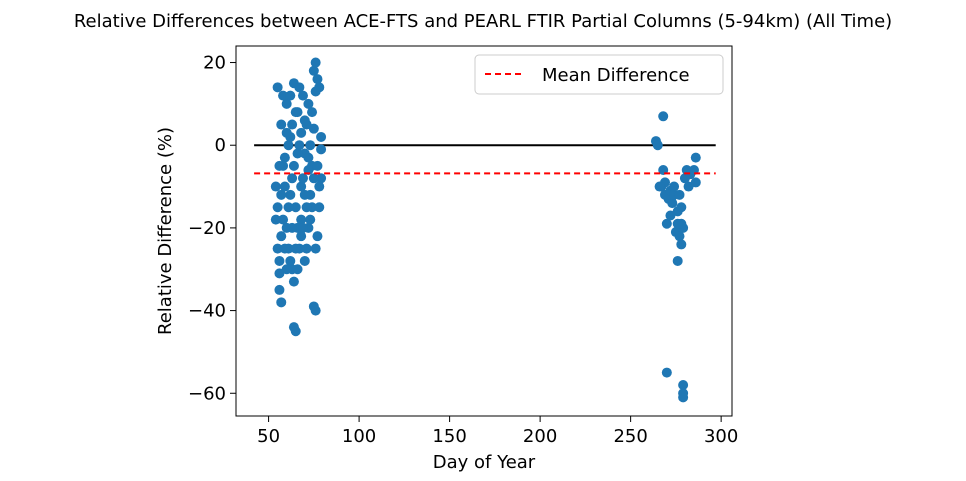  I want to click on legend: Mean Difference, so click(599, 74).